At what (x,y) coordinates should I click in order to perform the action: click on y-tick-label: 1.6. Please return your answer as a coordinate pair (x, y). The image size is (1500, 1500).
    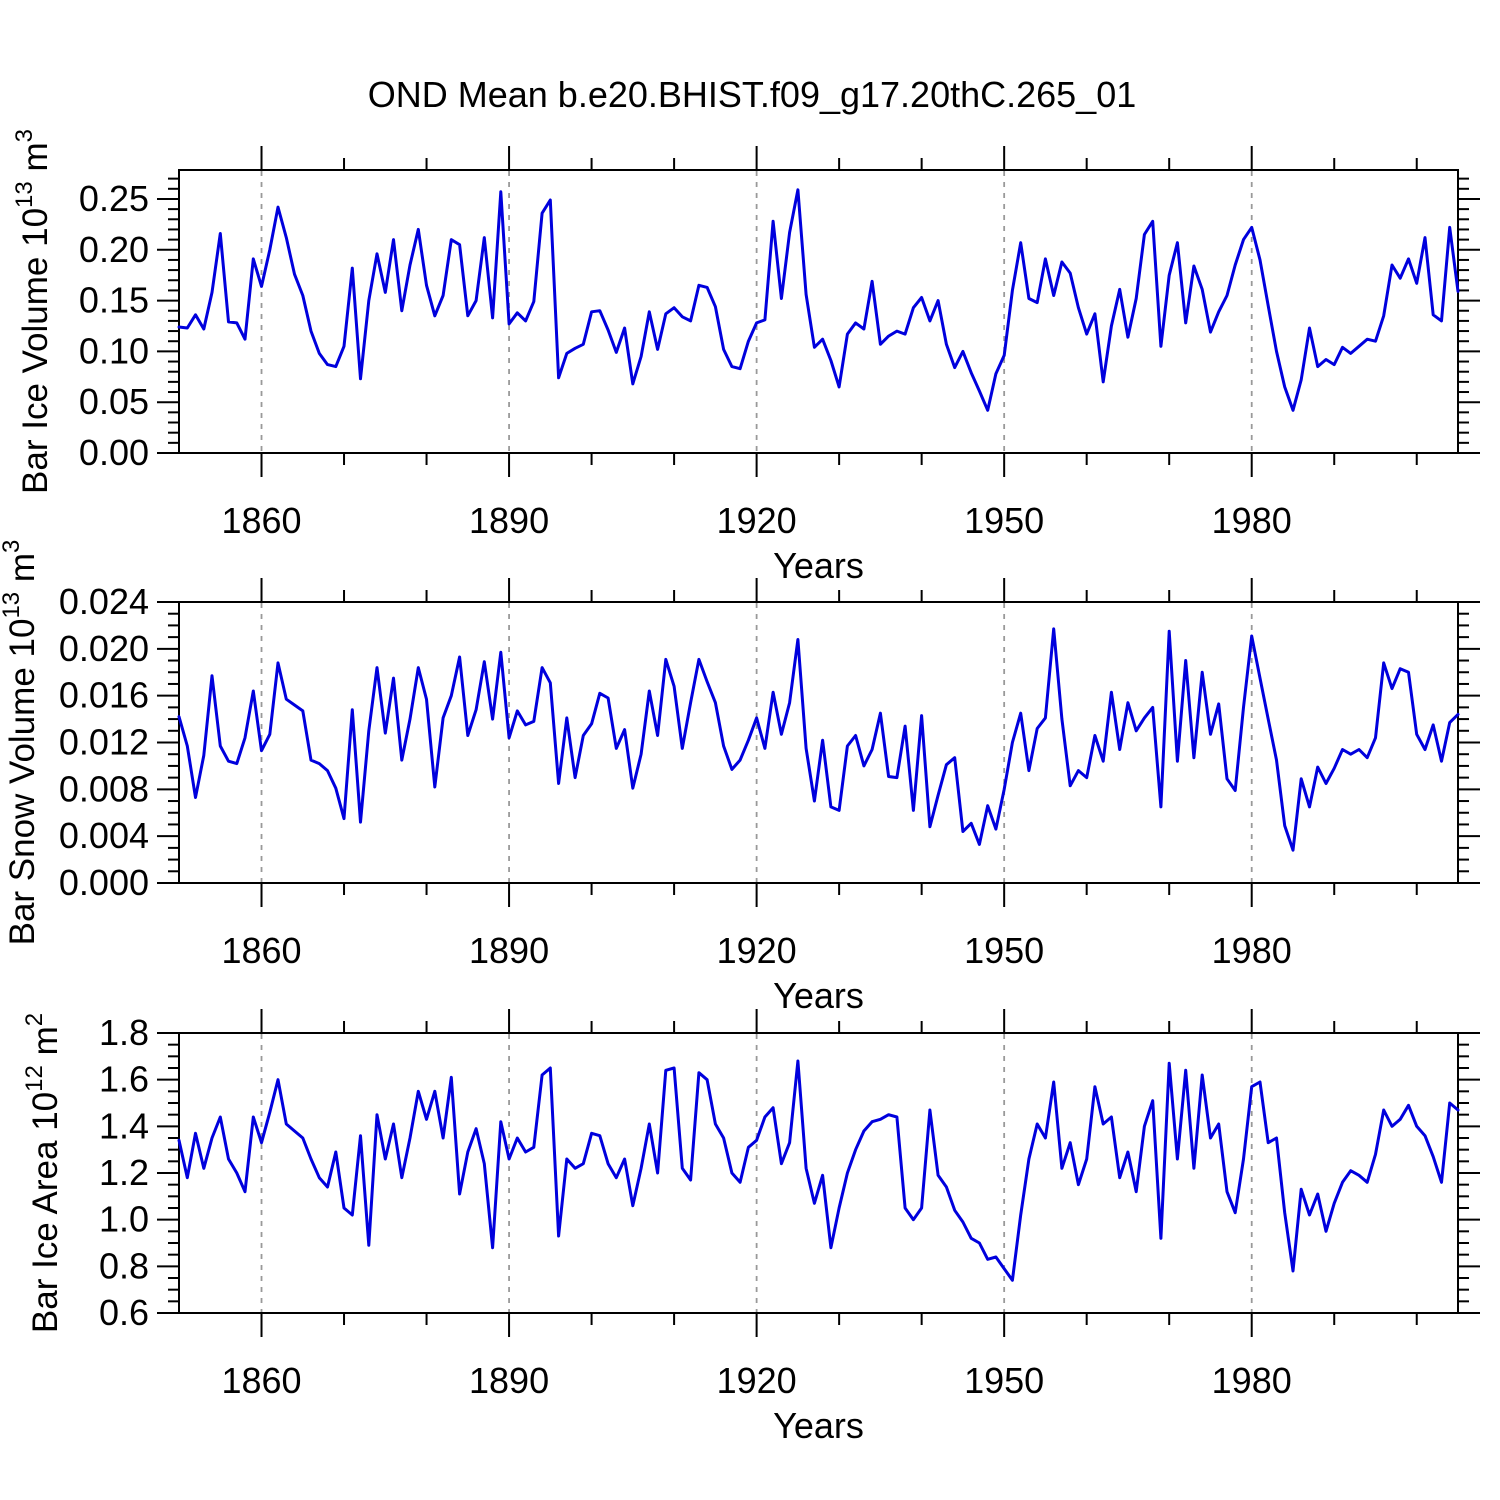
    Looking at the image, I should click on (124, 1079).